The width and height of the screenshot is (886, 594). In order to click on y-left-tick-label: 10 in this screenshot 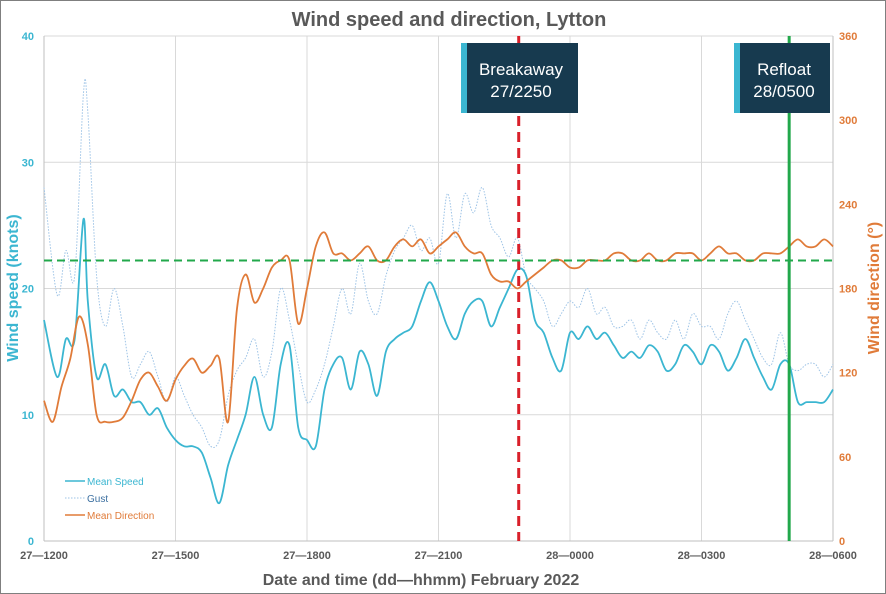, I will do `click(28, 416)`.